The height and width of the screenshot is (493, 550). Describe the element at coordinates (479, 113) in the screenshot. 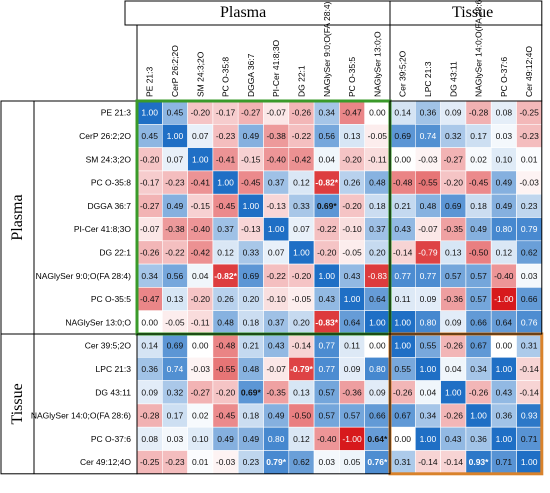

I see `cell-value-label: -0.28` at that location.